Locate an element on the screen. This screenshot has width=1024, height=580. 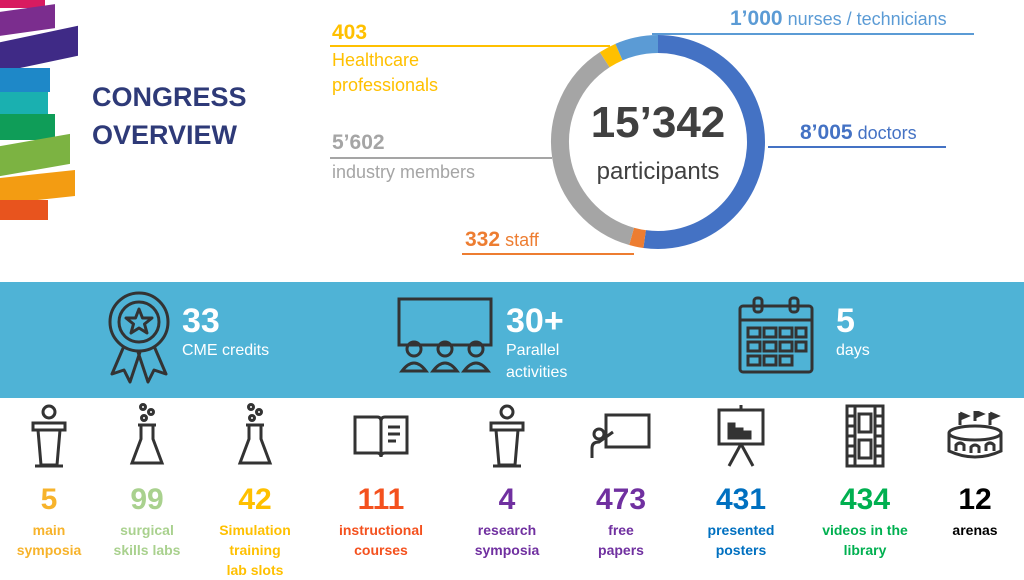
calendar-icon is located at coordinates (776, 335).